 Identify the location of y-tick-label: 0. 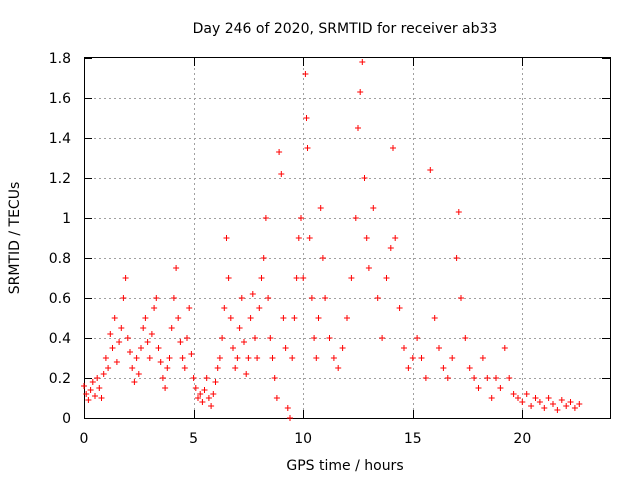
(66, 419).